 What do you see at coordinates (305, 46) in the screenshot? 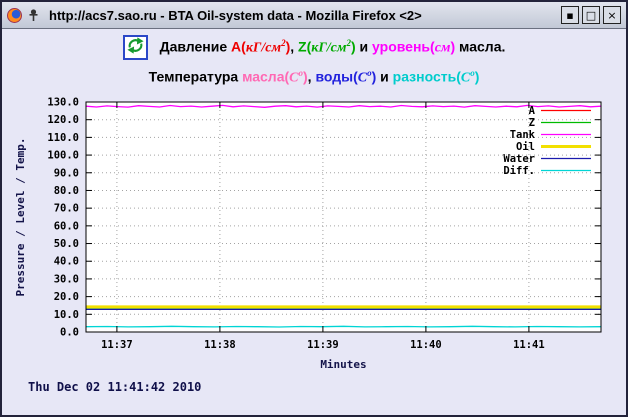
I see `text-segment: Z(` at bounding box center [305, 46].